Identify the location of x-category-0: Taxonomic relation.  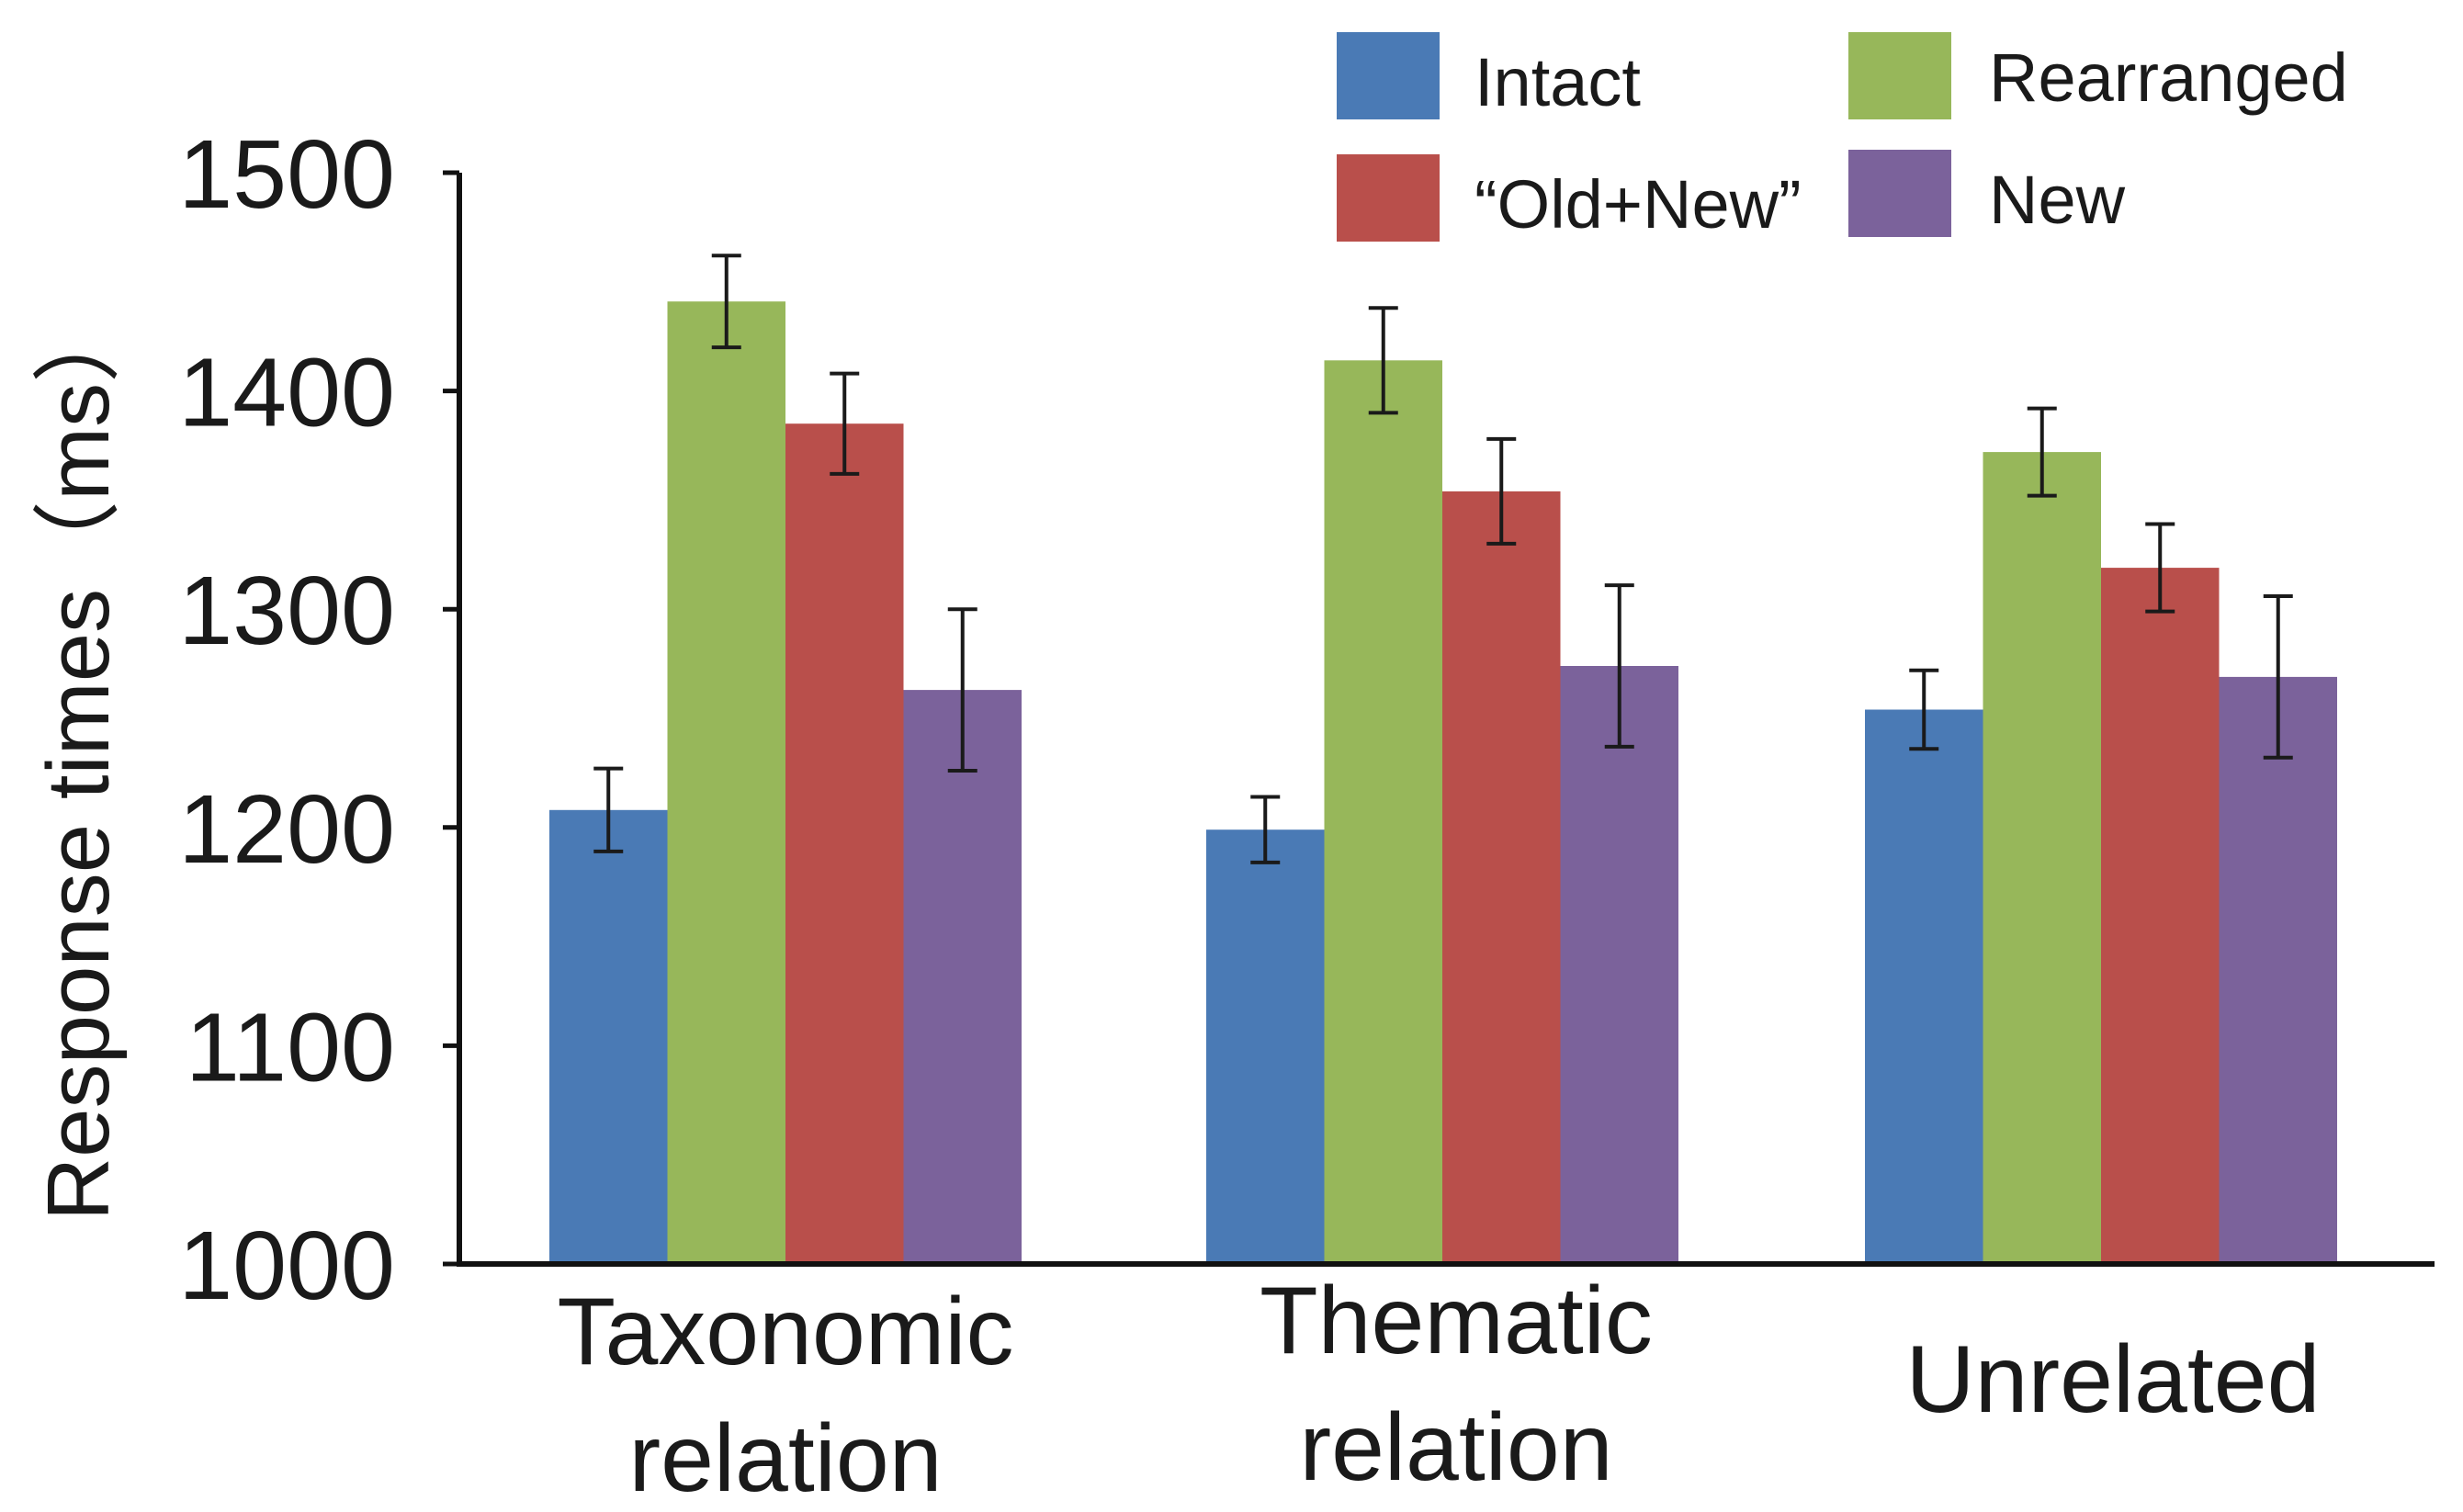
(785, 1395).